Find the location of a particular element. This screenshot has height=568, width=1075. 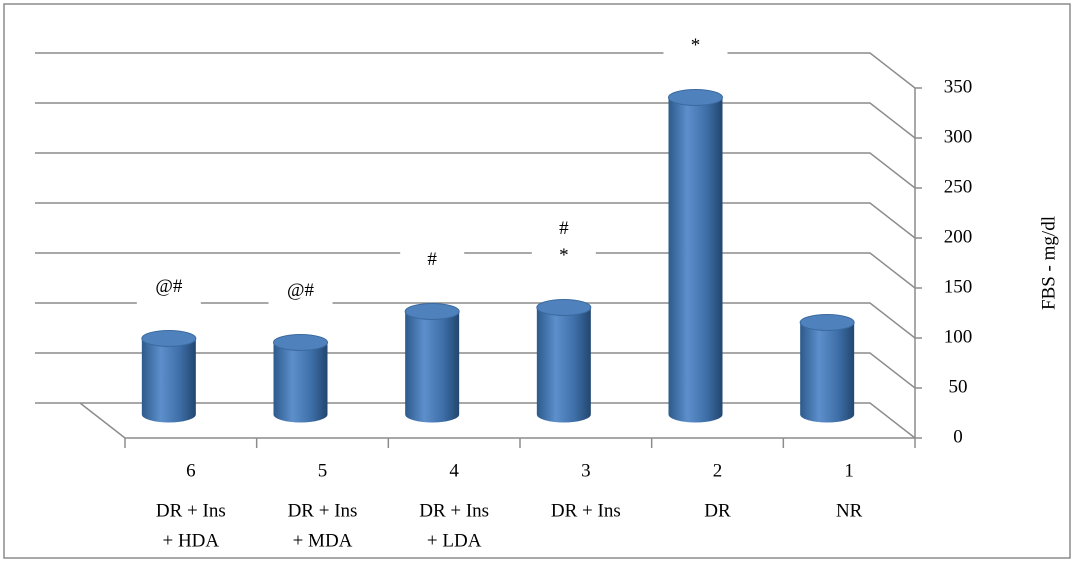

x-tick-label: 3 is located at coordinates (586, 470).